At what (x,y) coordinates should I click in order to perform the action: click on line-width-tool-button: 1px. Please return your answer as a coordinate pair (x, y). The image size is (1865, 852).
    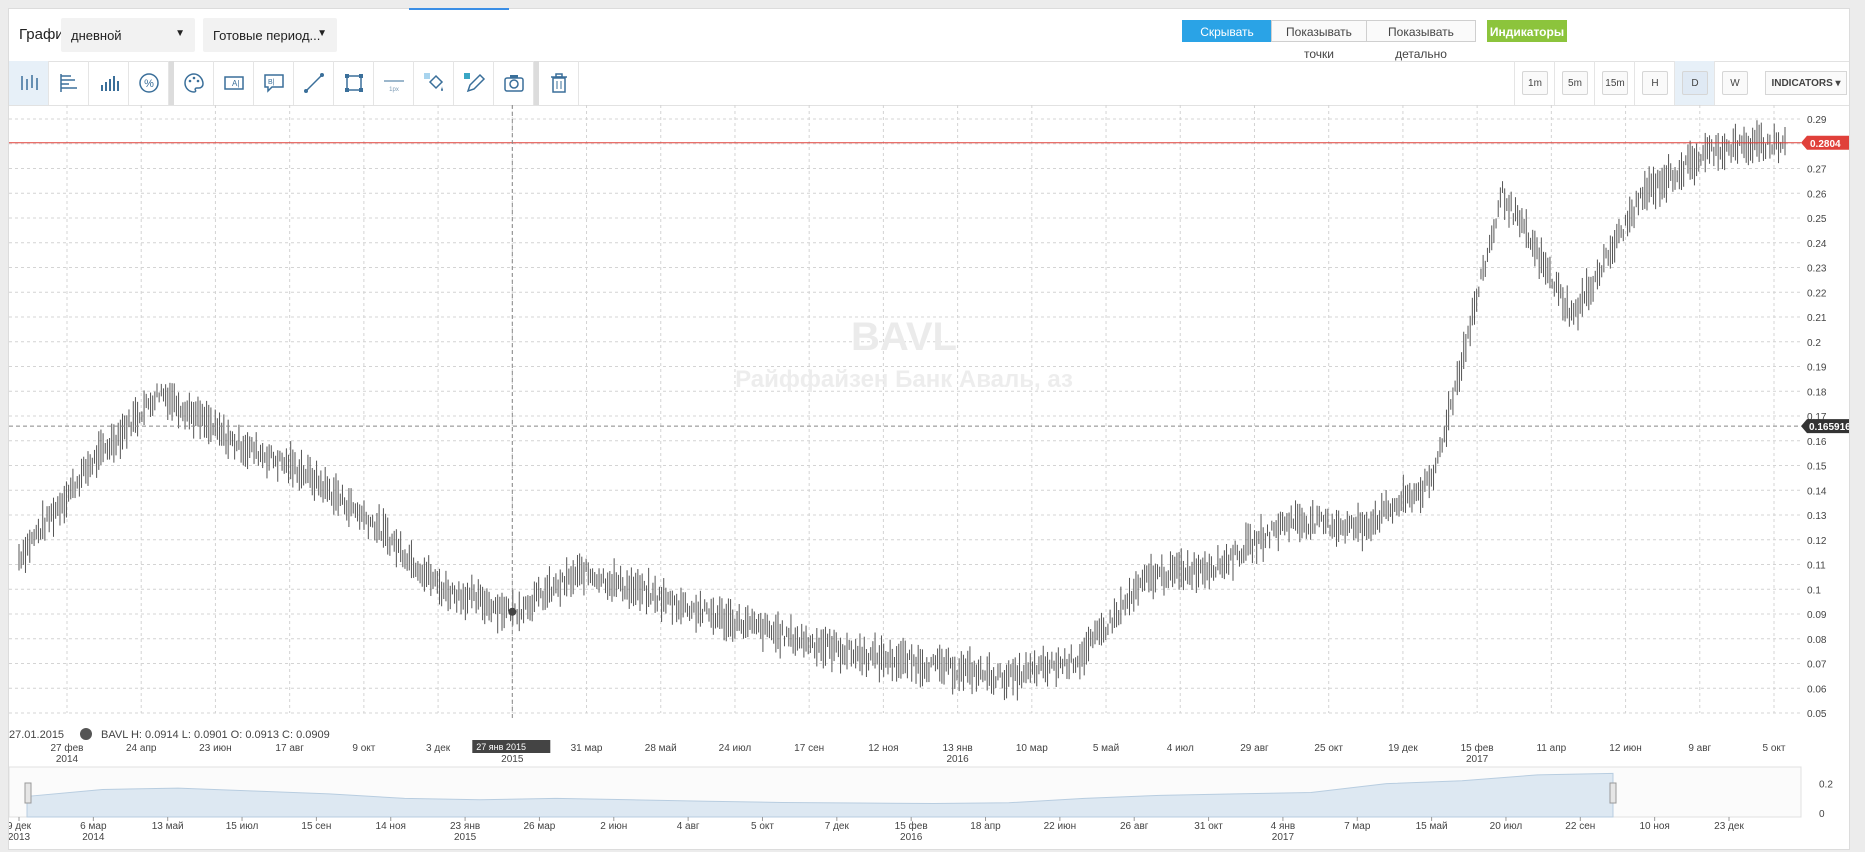
    Looking at the image, I should click on (394, 83).